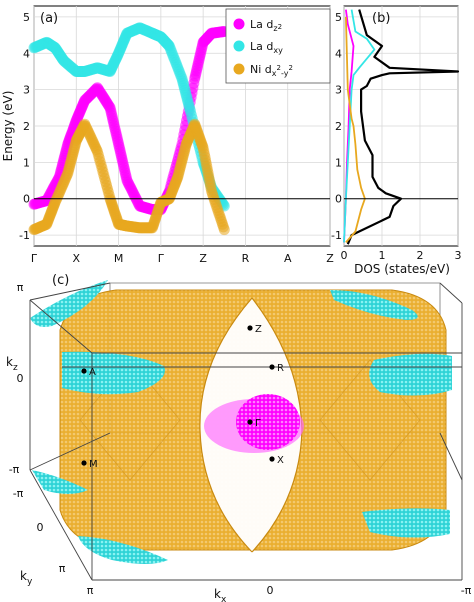 This screenshot has width=474, height=602. I want to click on band-k-tick-label: A, so click(288, 258).